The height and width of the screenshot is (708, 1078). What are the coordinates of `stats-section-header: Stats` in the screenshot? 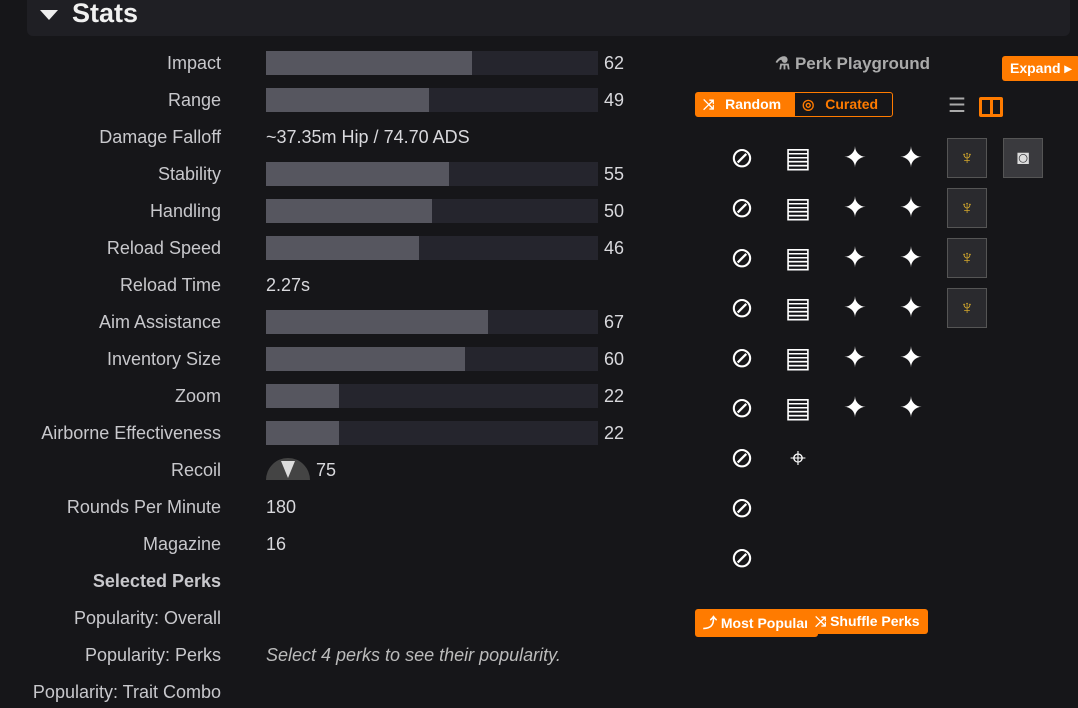 It's located at (548, 18).